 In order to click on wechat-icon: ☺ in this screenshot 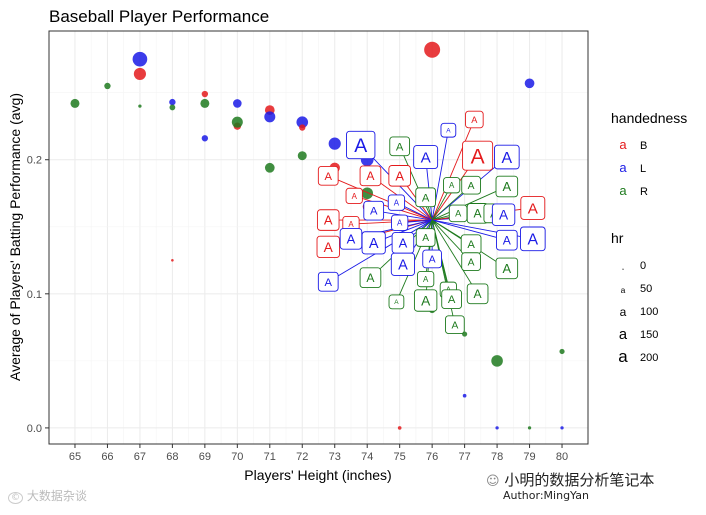, I will do `click(493, 481)`.